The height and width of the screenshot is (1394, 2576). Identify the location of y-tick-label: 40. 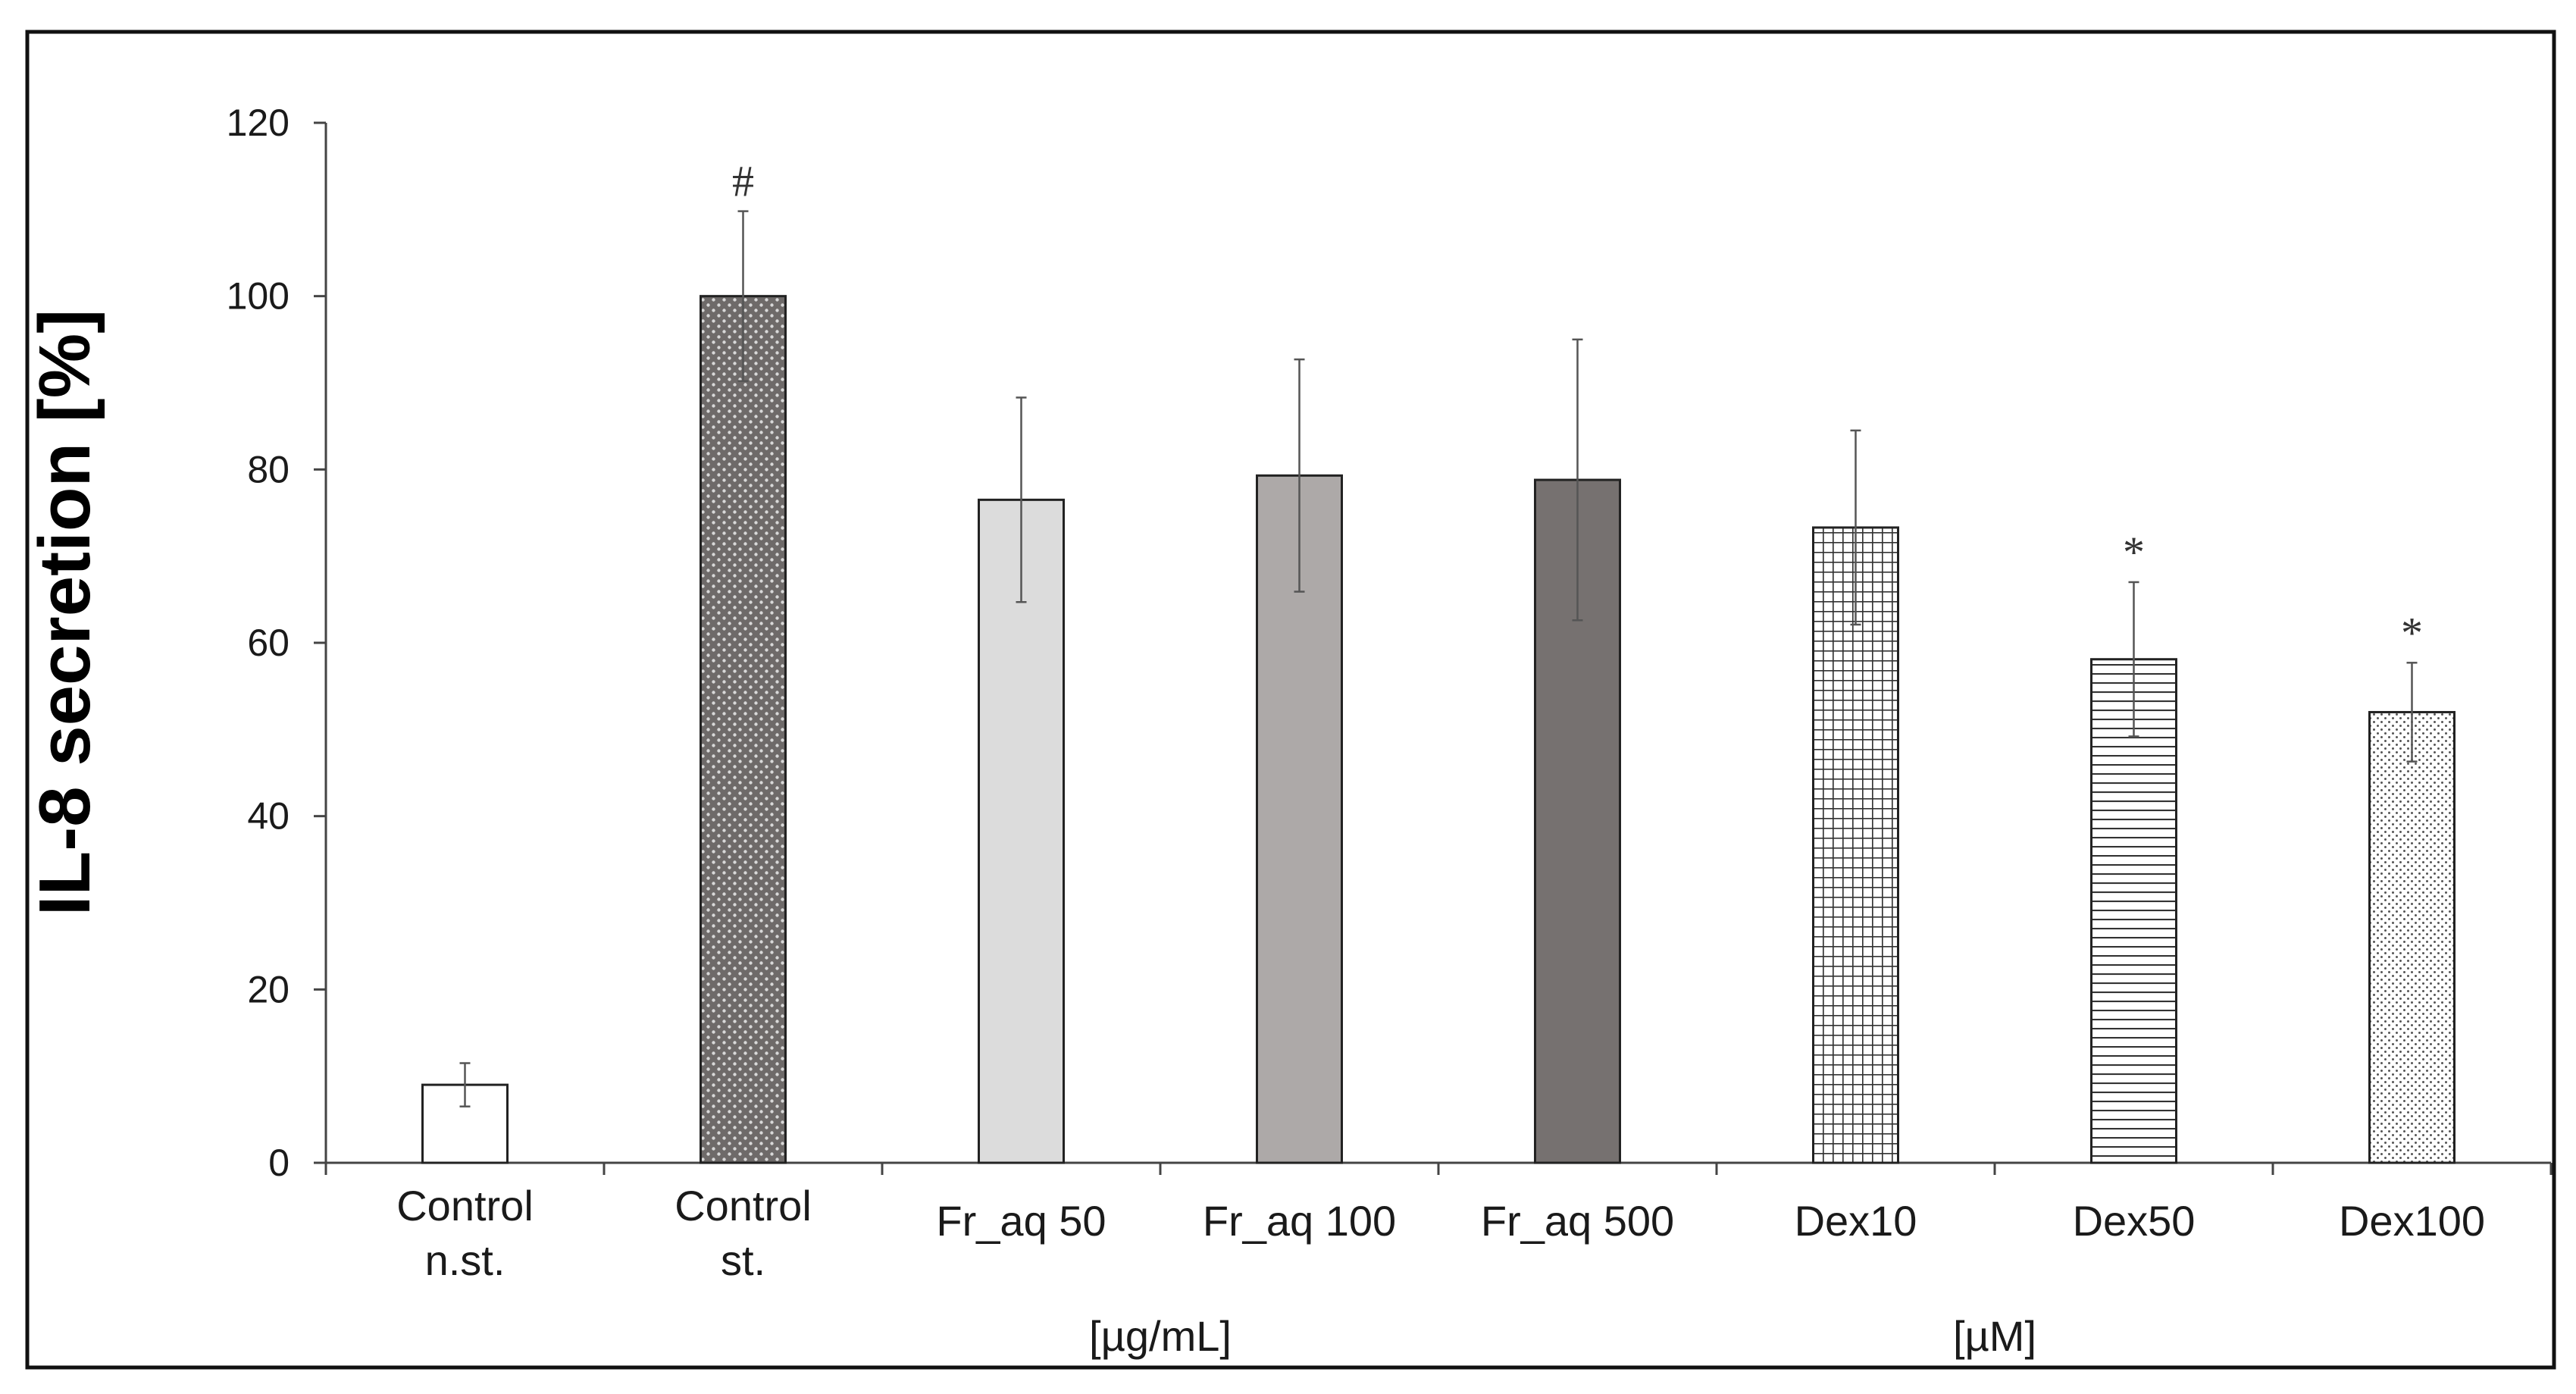
(268, 817).